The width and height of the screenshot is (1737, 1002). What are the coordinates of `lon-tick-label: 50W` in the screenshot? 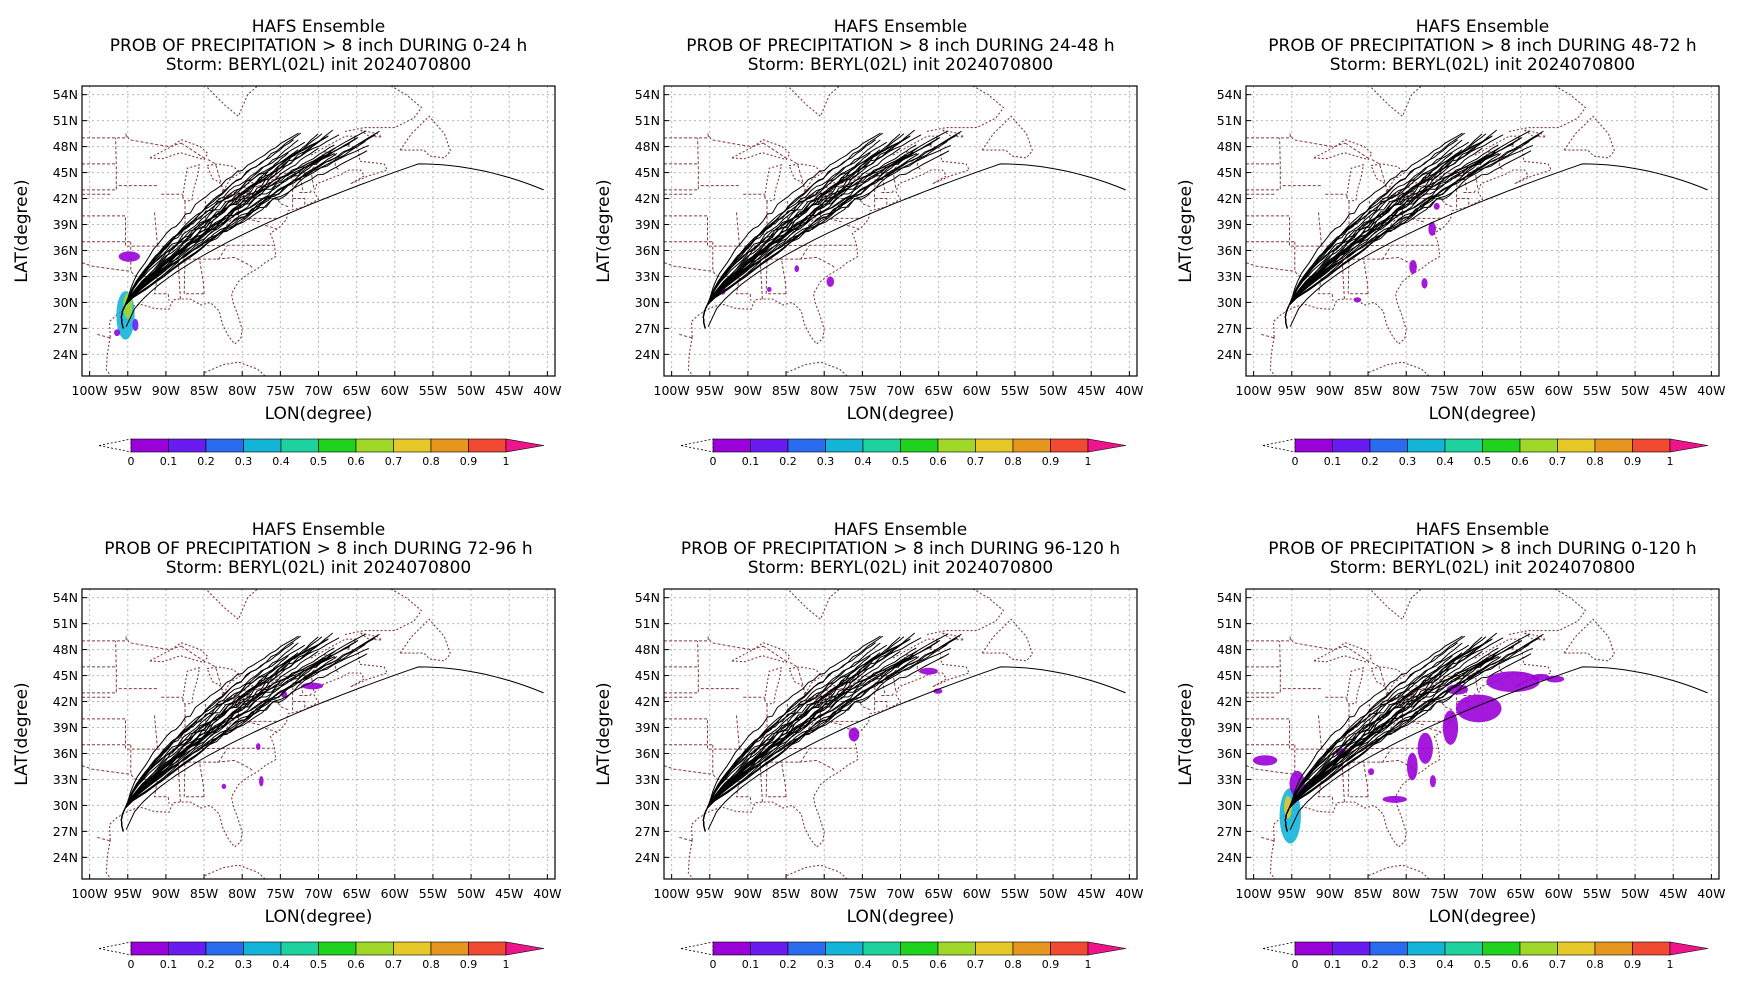 It's located at (1635, 893).